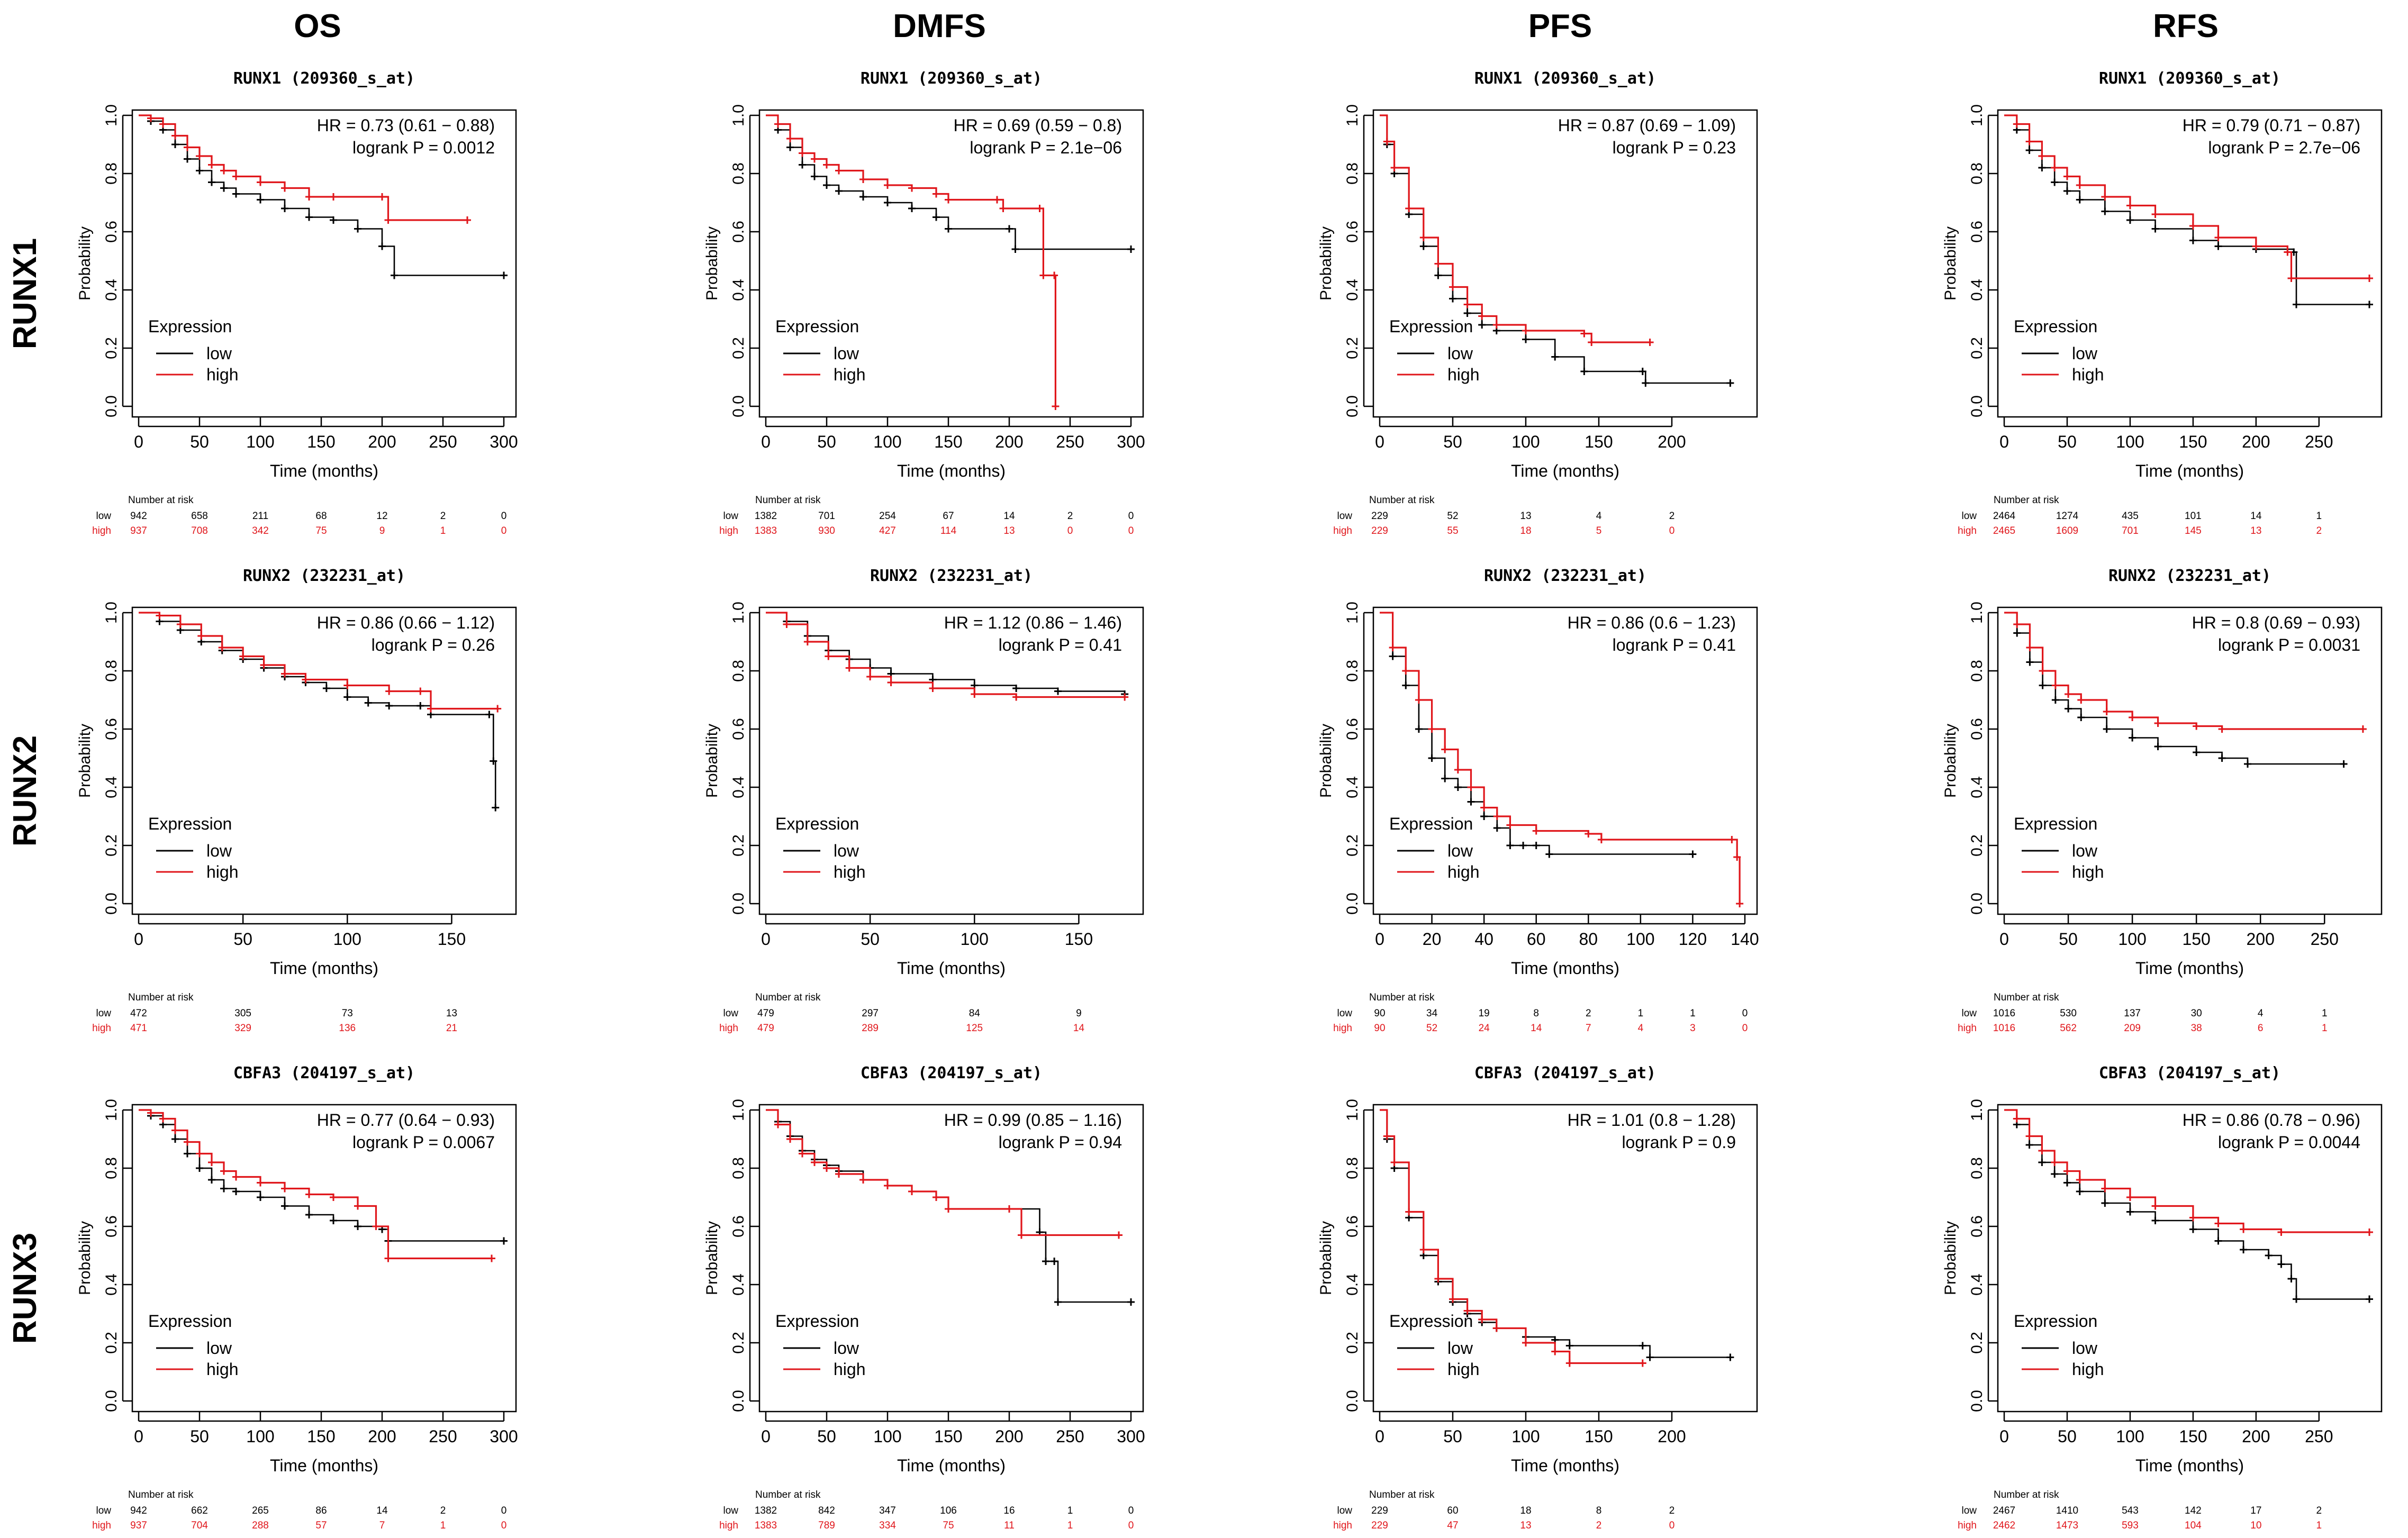 The height and width of the screenshot is (1538, 2408). I want to click on x-tick-label: 100, so click(887, 441).